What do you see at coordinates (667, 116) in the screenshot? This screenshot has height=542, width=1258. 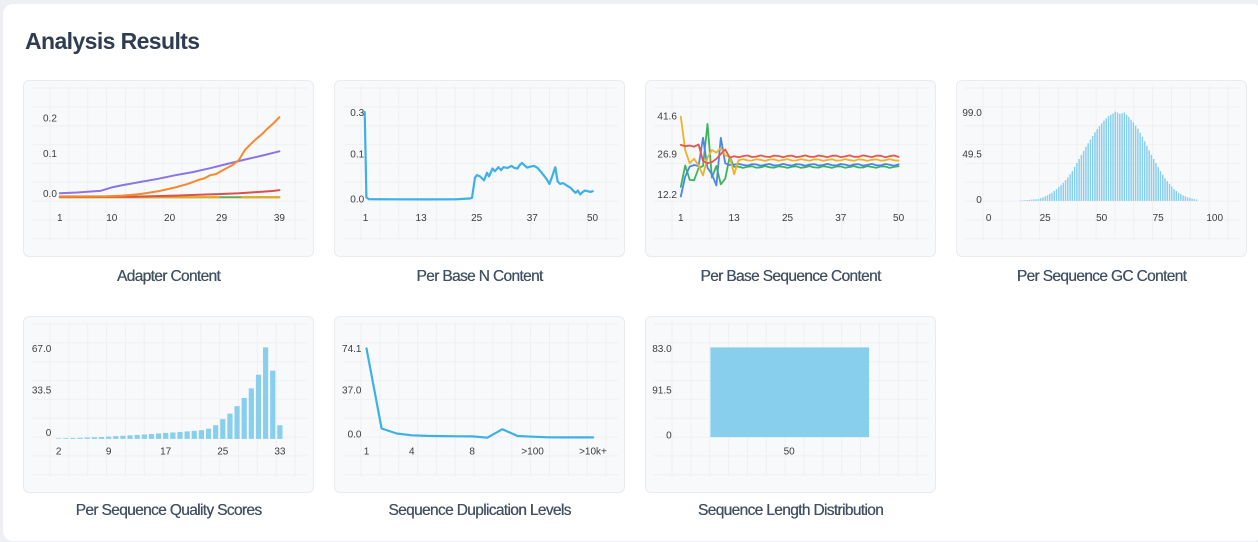 I see `svg-text: 41.6` at bounding box center [667, 116].